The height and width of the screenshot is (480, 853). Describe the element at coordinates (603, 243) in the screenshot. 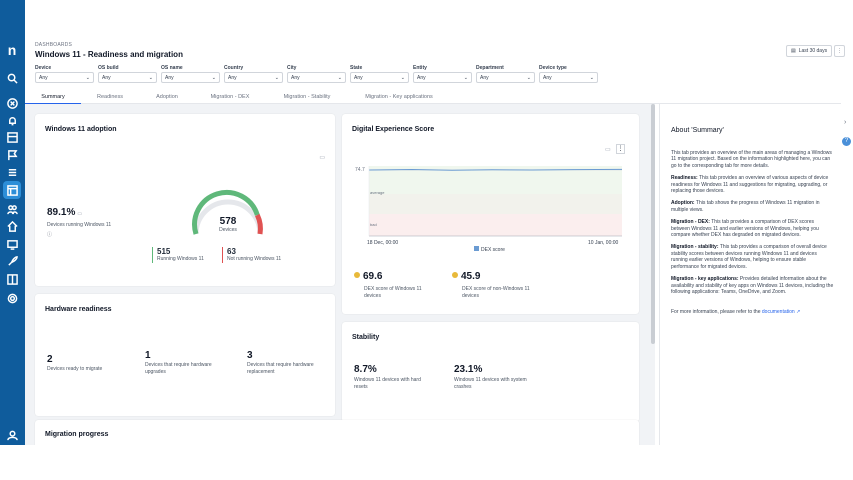

I see `dex-x-end: 10 Jan, 00:00` at that location.